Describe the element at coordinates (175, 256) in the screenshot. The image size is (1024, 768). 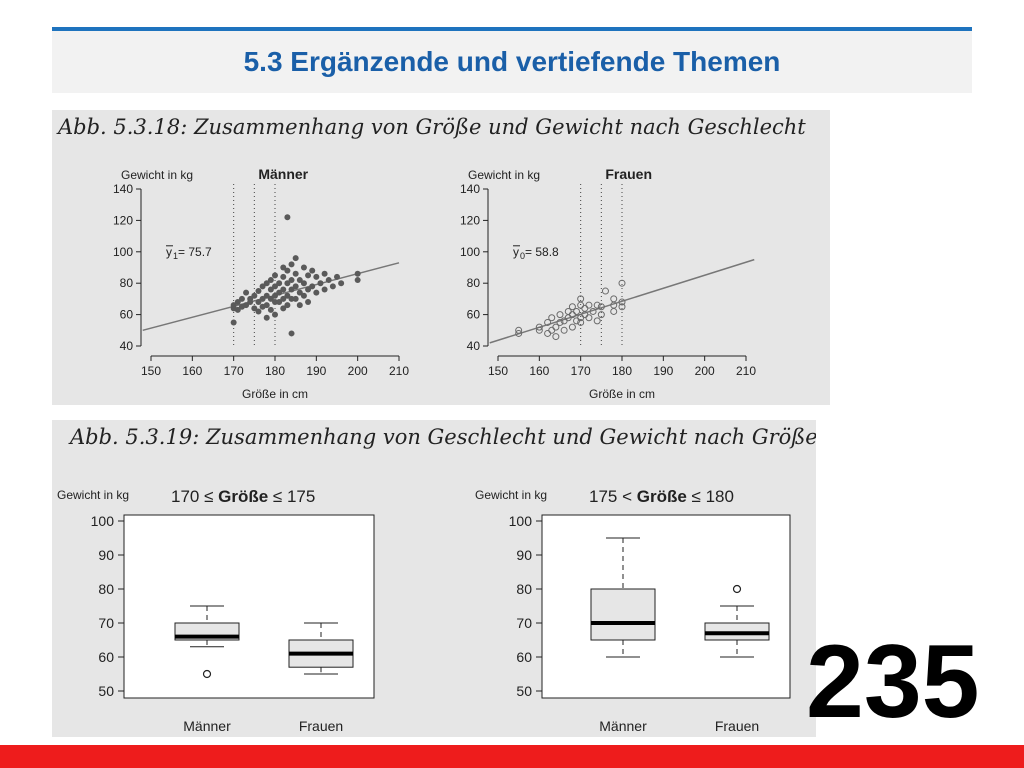
I see `annotation-subscript: 1` at that location.